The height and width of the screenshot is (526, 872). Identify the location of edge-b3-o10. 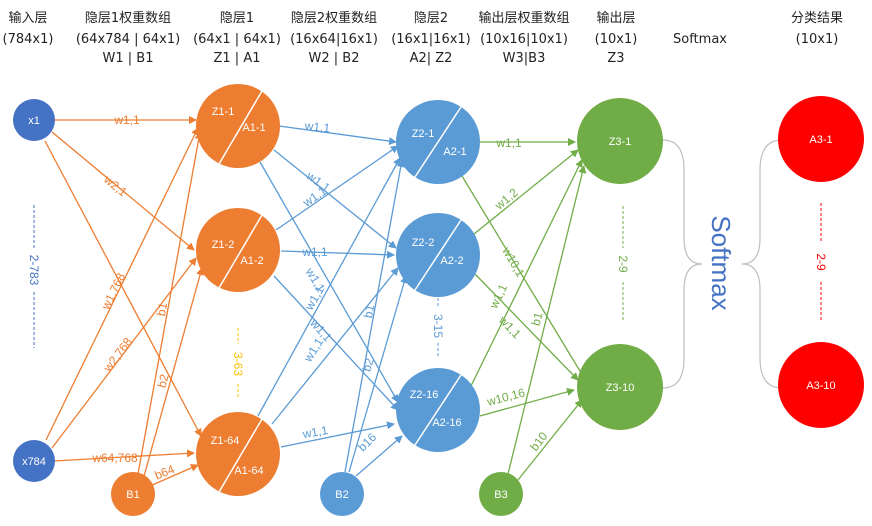
(550, 440).